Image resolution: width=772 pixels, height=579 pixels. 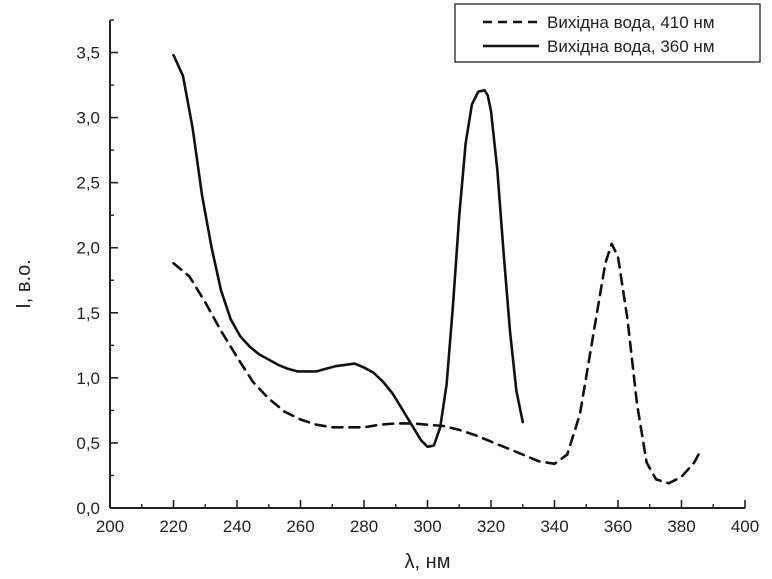 What do you see at coordinates (97, 268) in the screenshot?
I see `y-axis-ticks: 0,0 0,5 1,0 1,5 2,0 2,5 3,0 3,5` at bounding box center [97, 268].